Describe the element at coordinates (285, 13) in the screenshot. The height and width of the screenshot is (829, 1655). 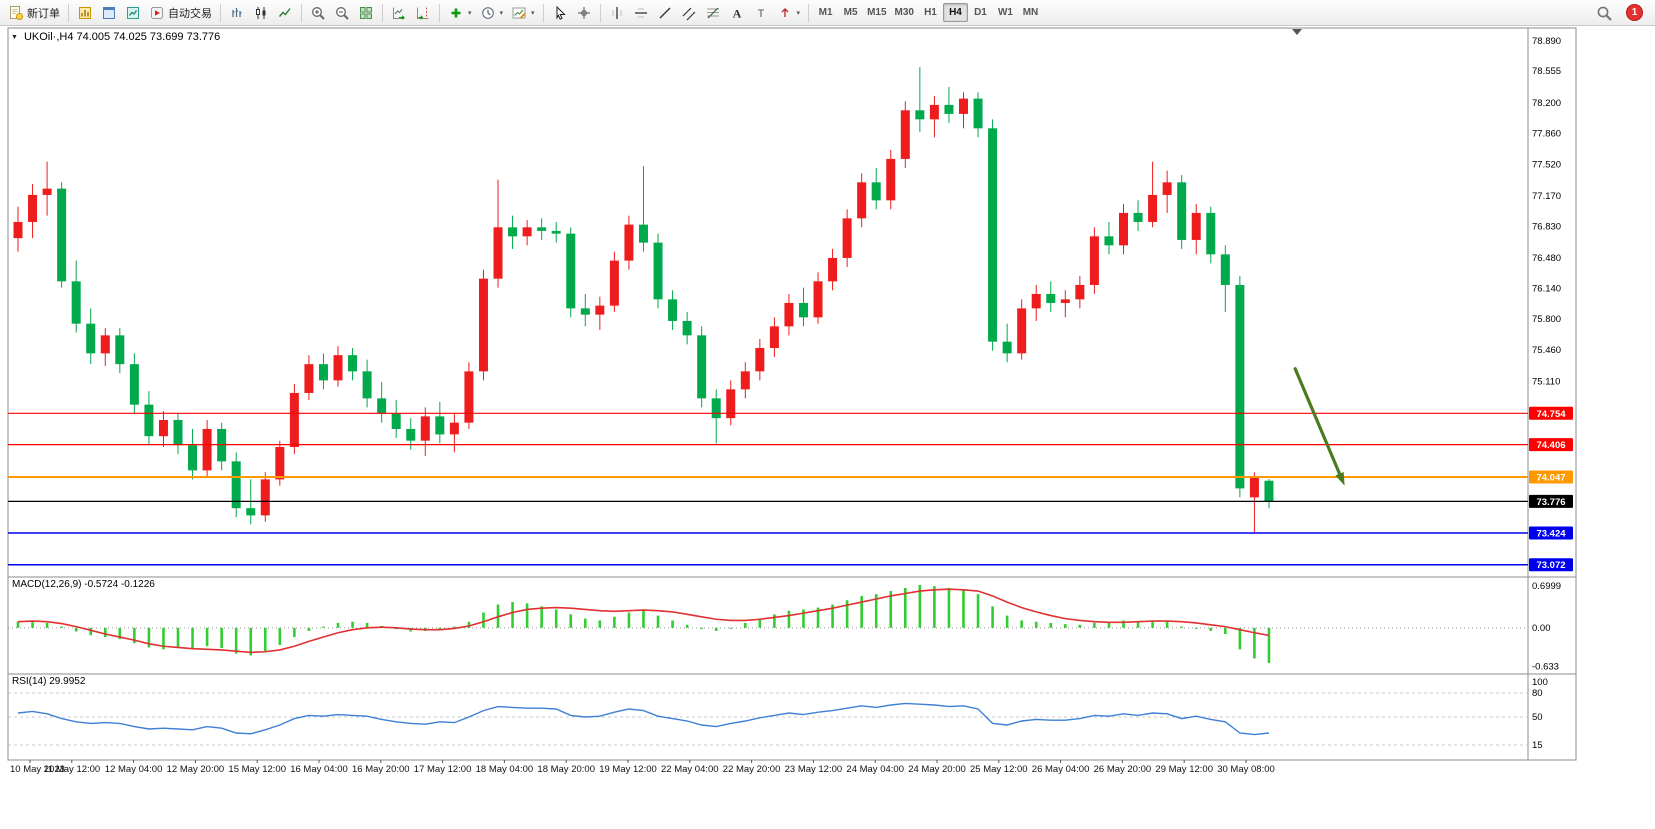
I see `line-chart-button` at that location.